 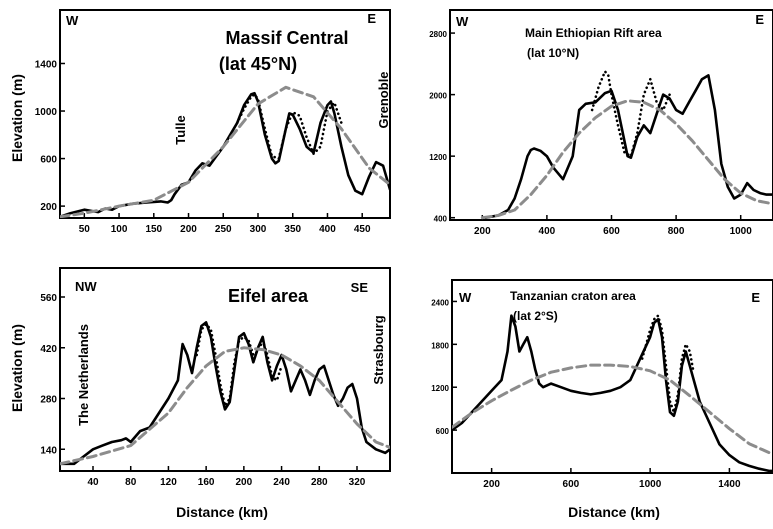 I want to click on x-tick-label: 240, so click(x=281, y=482).